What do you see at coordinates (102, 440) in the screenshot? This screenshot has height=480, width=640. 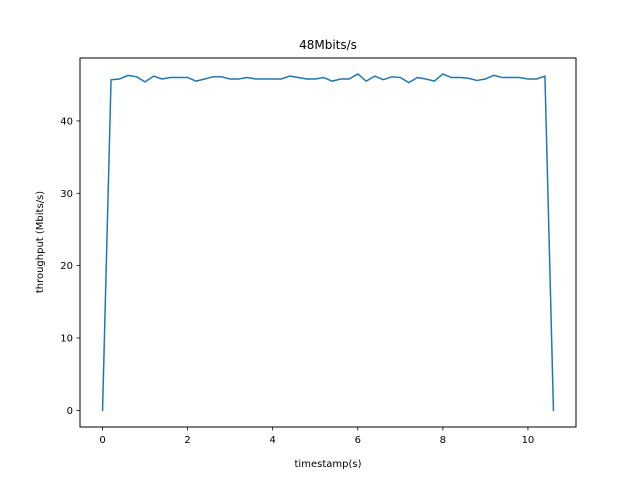 I see `x-tick-label: 0` at bounding box center [102, 440].